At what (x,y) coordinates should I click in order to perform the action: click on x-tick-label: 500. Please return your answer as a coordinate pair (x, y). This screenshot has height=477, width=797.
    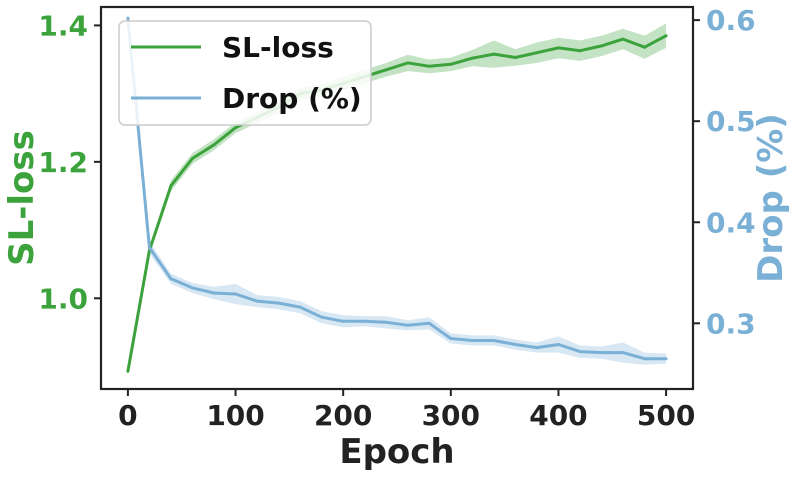
    Looking at the image, I should click on (666, 415).